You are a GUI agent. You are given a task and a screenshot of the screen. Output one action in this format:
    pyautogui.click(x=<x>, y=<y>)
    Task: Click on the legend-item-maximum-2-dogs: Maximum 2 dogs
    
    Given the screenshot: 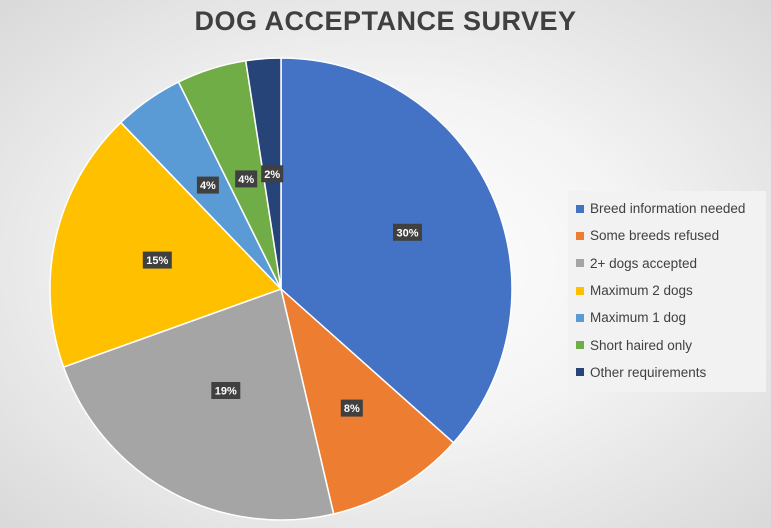 What is the action you would take?
    pyautogui.click(x=667, y=290)
    